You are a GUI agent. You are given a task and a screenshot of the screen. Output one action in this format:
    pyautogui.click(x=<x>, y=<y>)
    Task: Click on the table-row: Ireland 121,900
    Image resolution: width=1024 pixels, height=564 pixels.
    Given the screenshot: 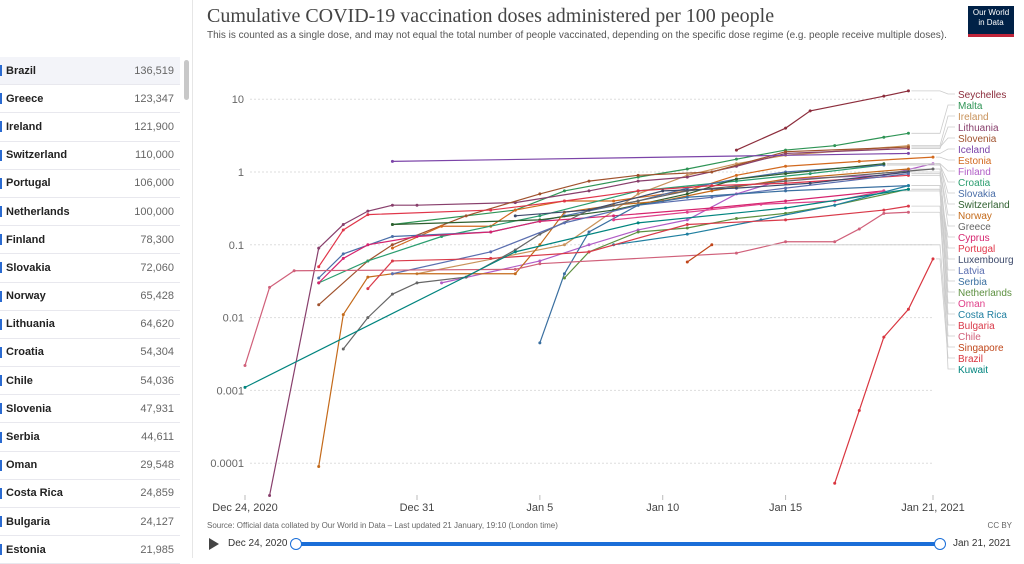 What is the action you would take?
    pyautogui.click(x=90, y=127)
    